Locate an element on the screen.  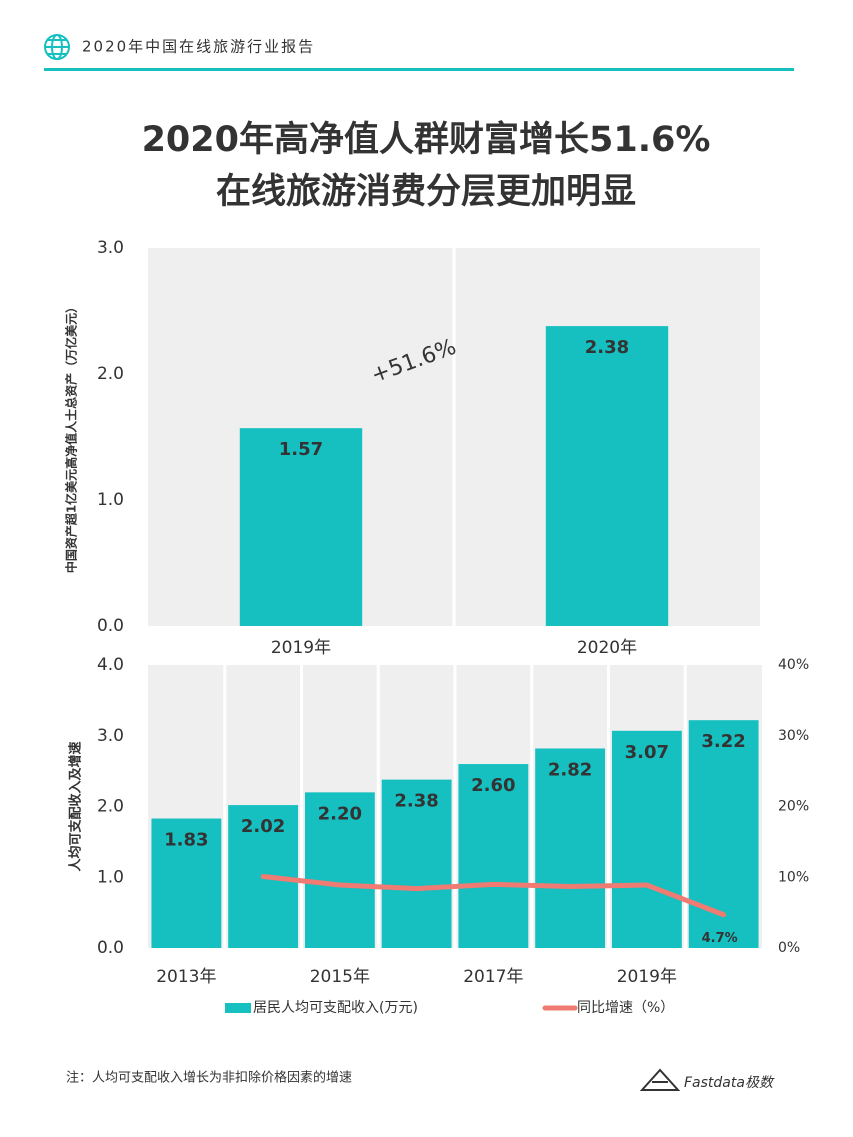
y-tick-label: 4.0 is located at coordinates (110, 665).